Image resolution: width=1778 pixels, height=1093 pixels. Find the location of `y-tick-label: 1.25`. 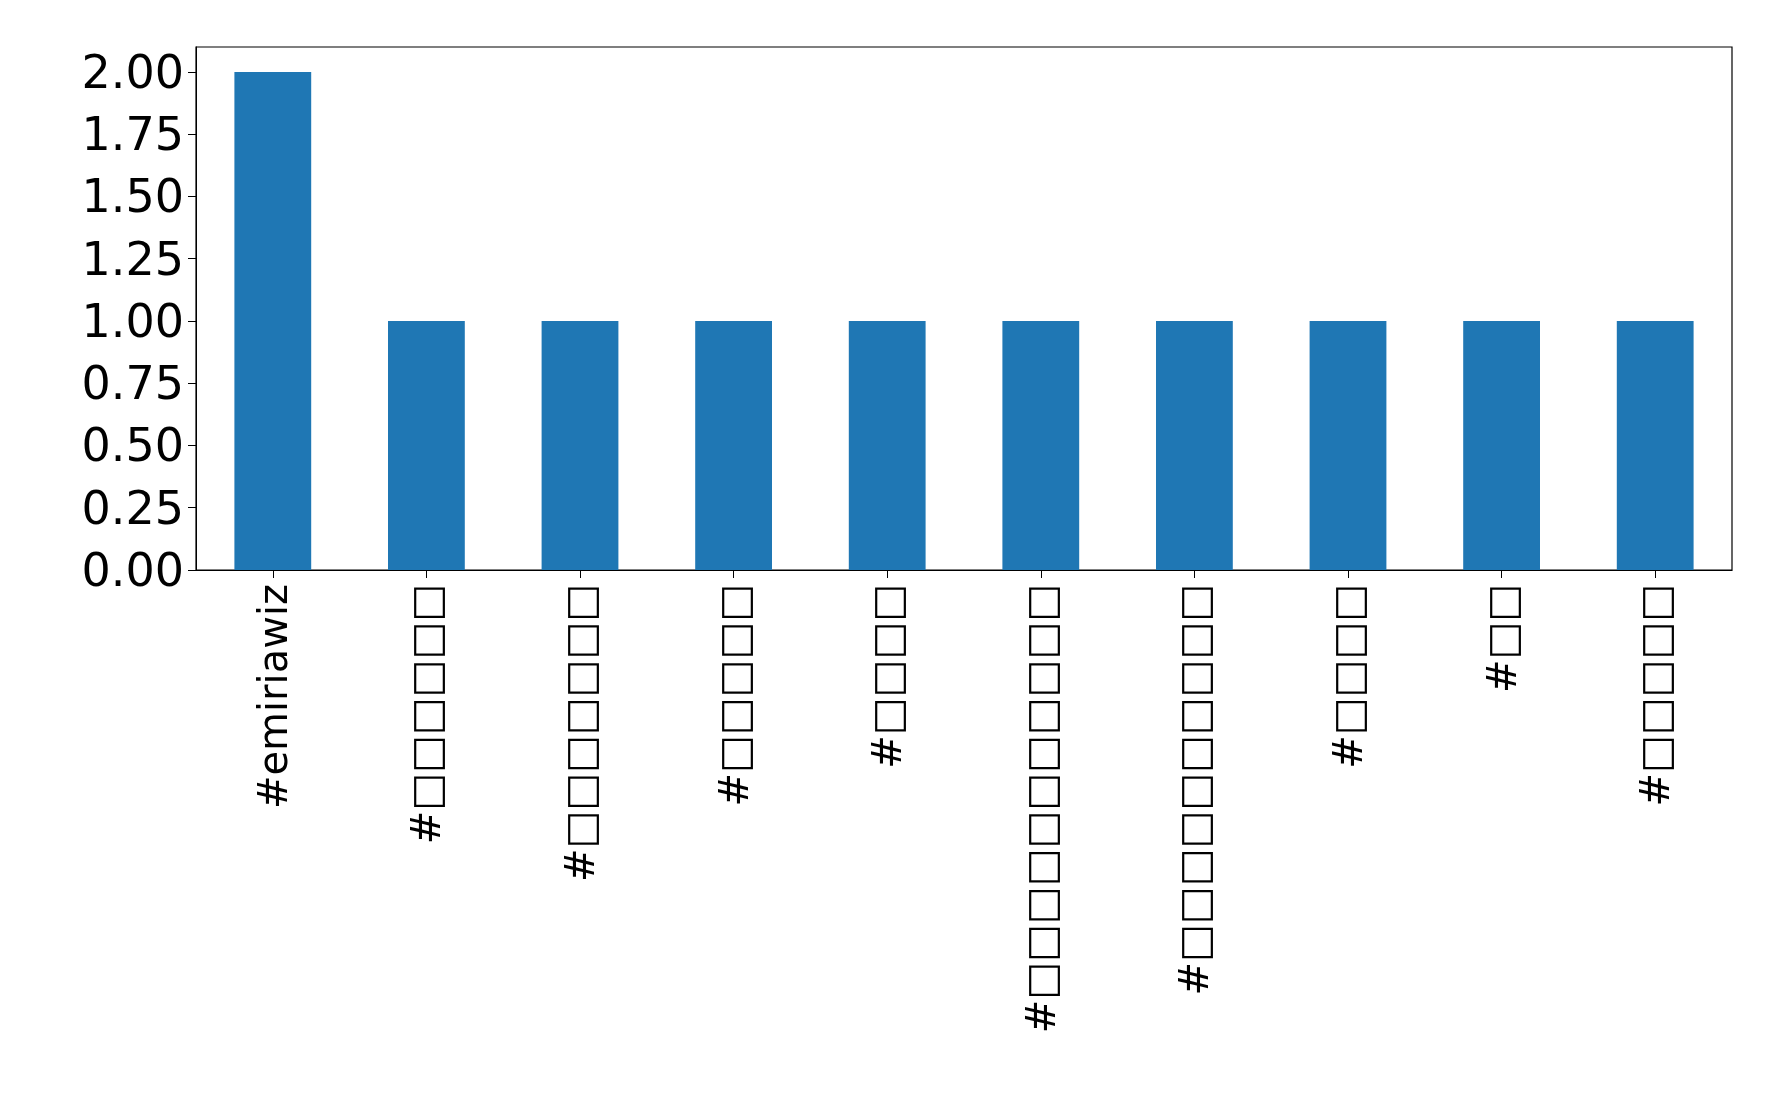

y-tick-label: 1.25 is located at coordinates (132, 258).